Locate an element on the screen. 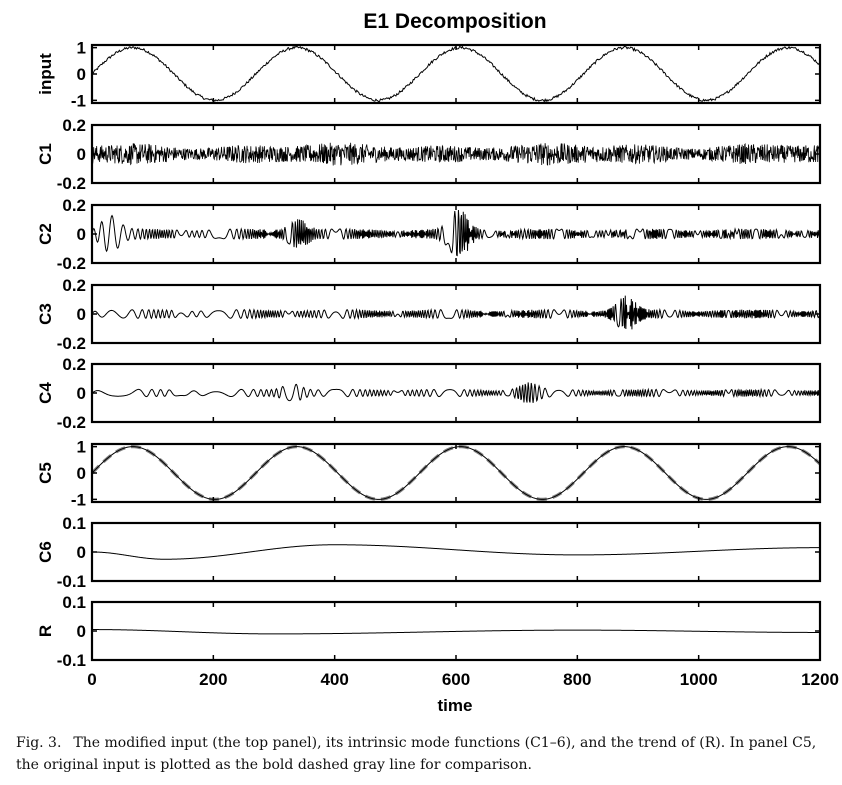  panel-c4: 0.2 0 -0.2C4 is located at coordinates (429, 393).